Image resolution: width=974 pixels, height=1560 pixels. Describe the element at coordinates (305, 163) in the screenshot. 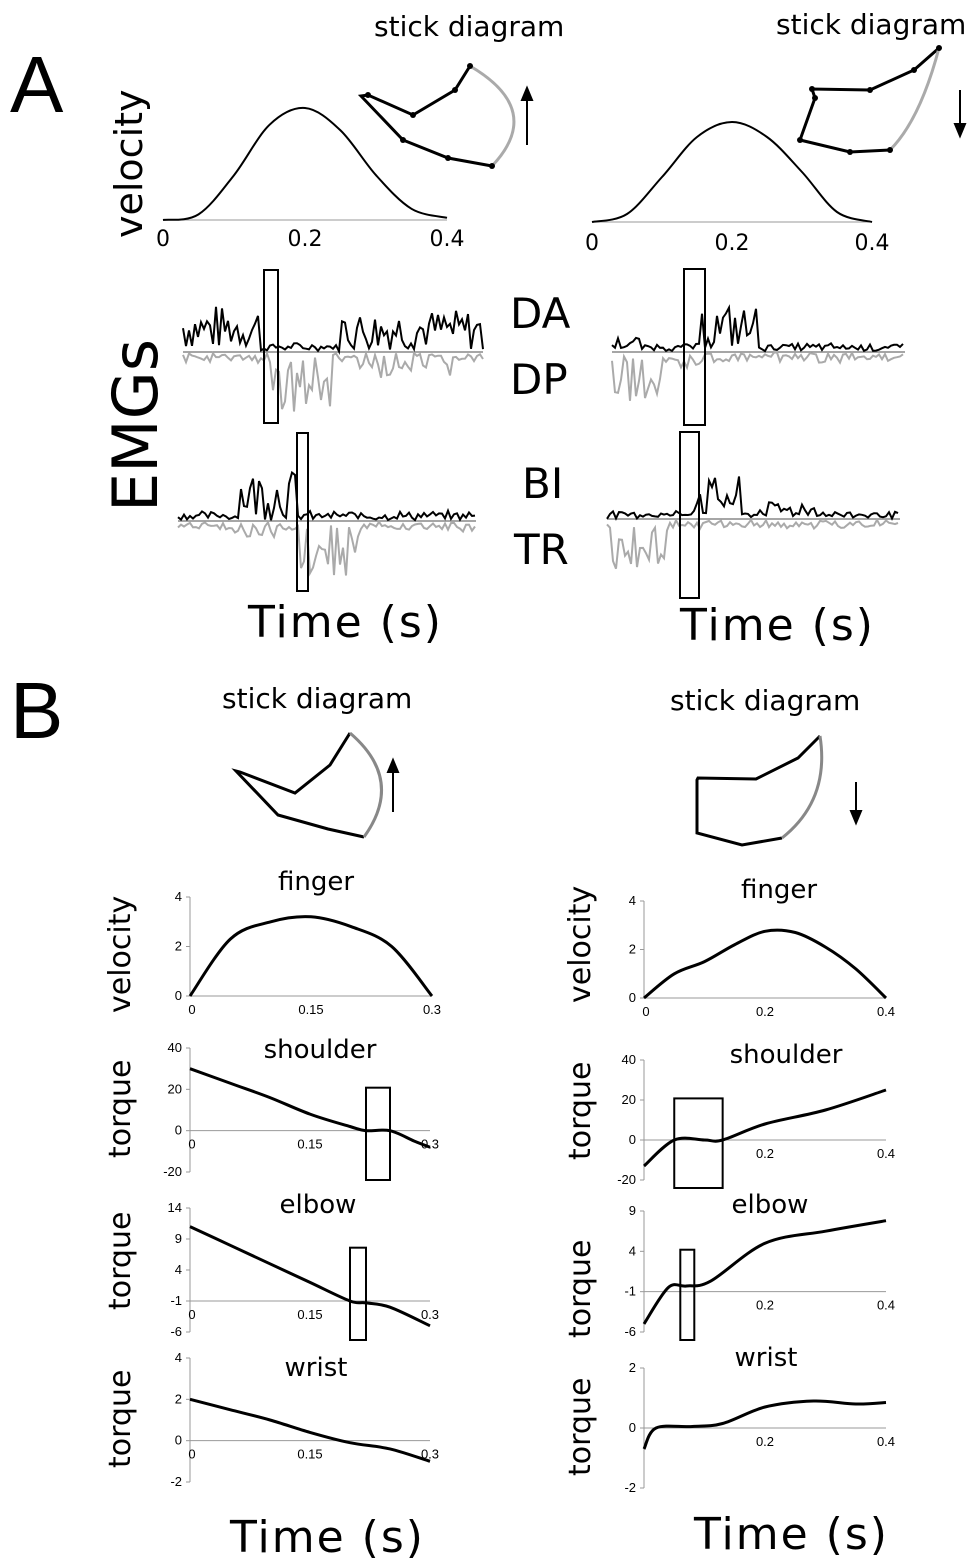

I see `velocity-line` at that location.